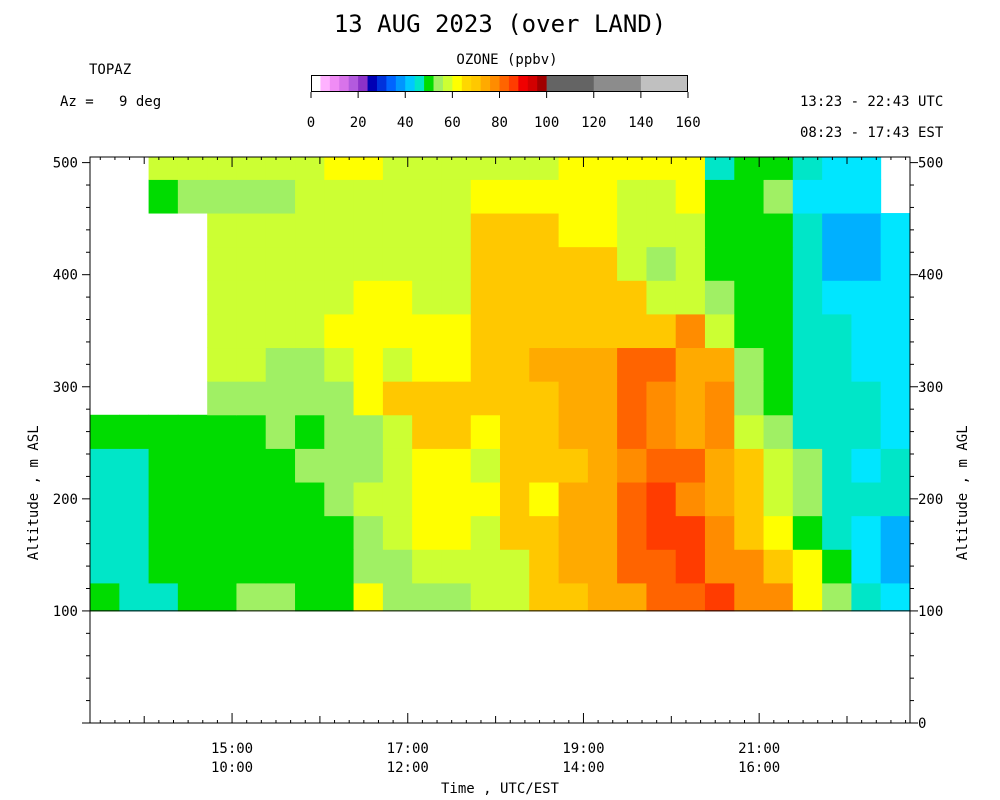 This screenshot has width=1000, height=800. I want to click on x-axis-title: Time , UTC/EST, so click(500, 789).